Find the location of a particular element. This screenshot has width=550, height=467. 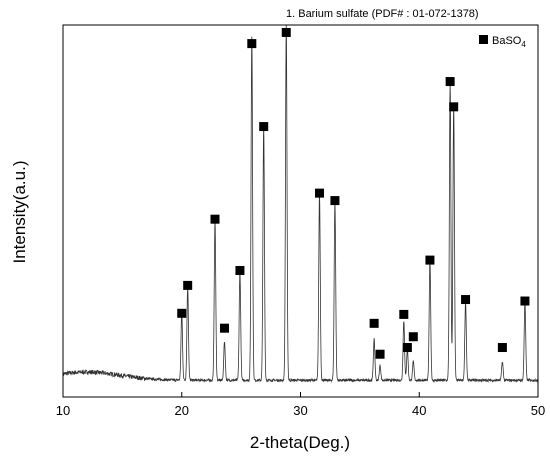

legend-label-subscript: 4 is located at coordinates (523, 44).